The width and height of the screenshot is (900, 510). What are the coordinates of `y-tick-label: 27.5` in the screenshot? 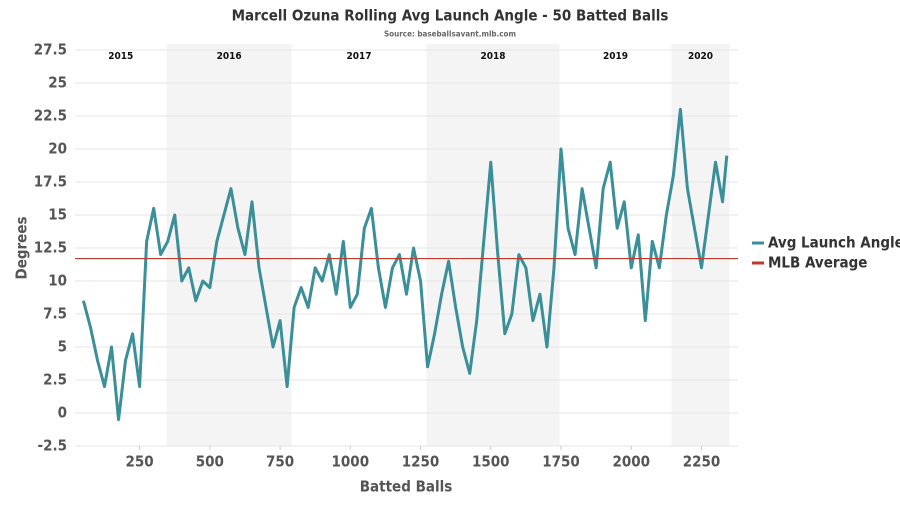 It's located at (50, 50).